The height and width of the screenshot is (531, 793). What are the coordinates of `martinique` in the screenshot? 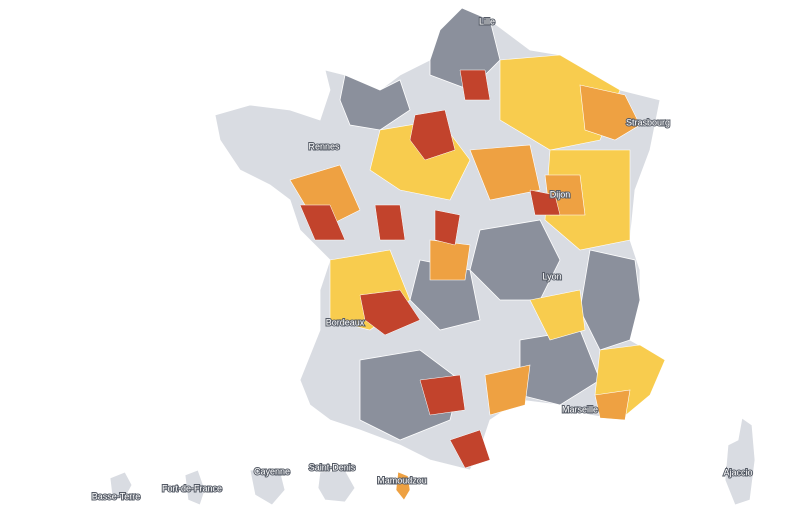 It's located at (195, 487).